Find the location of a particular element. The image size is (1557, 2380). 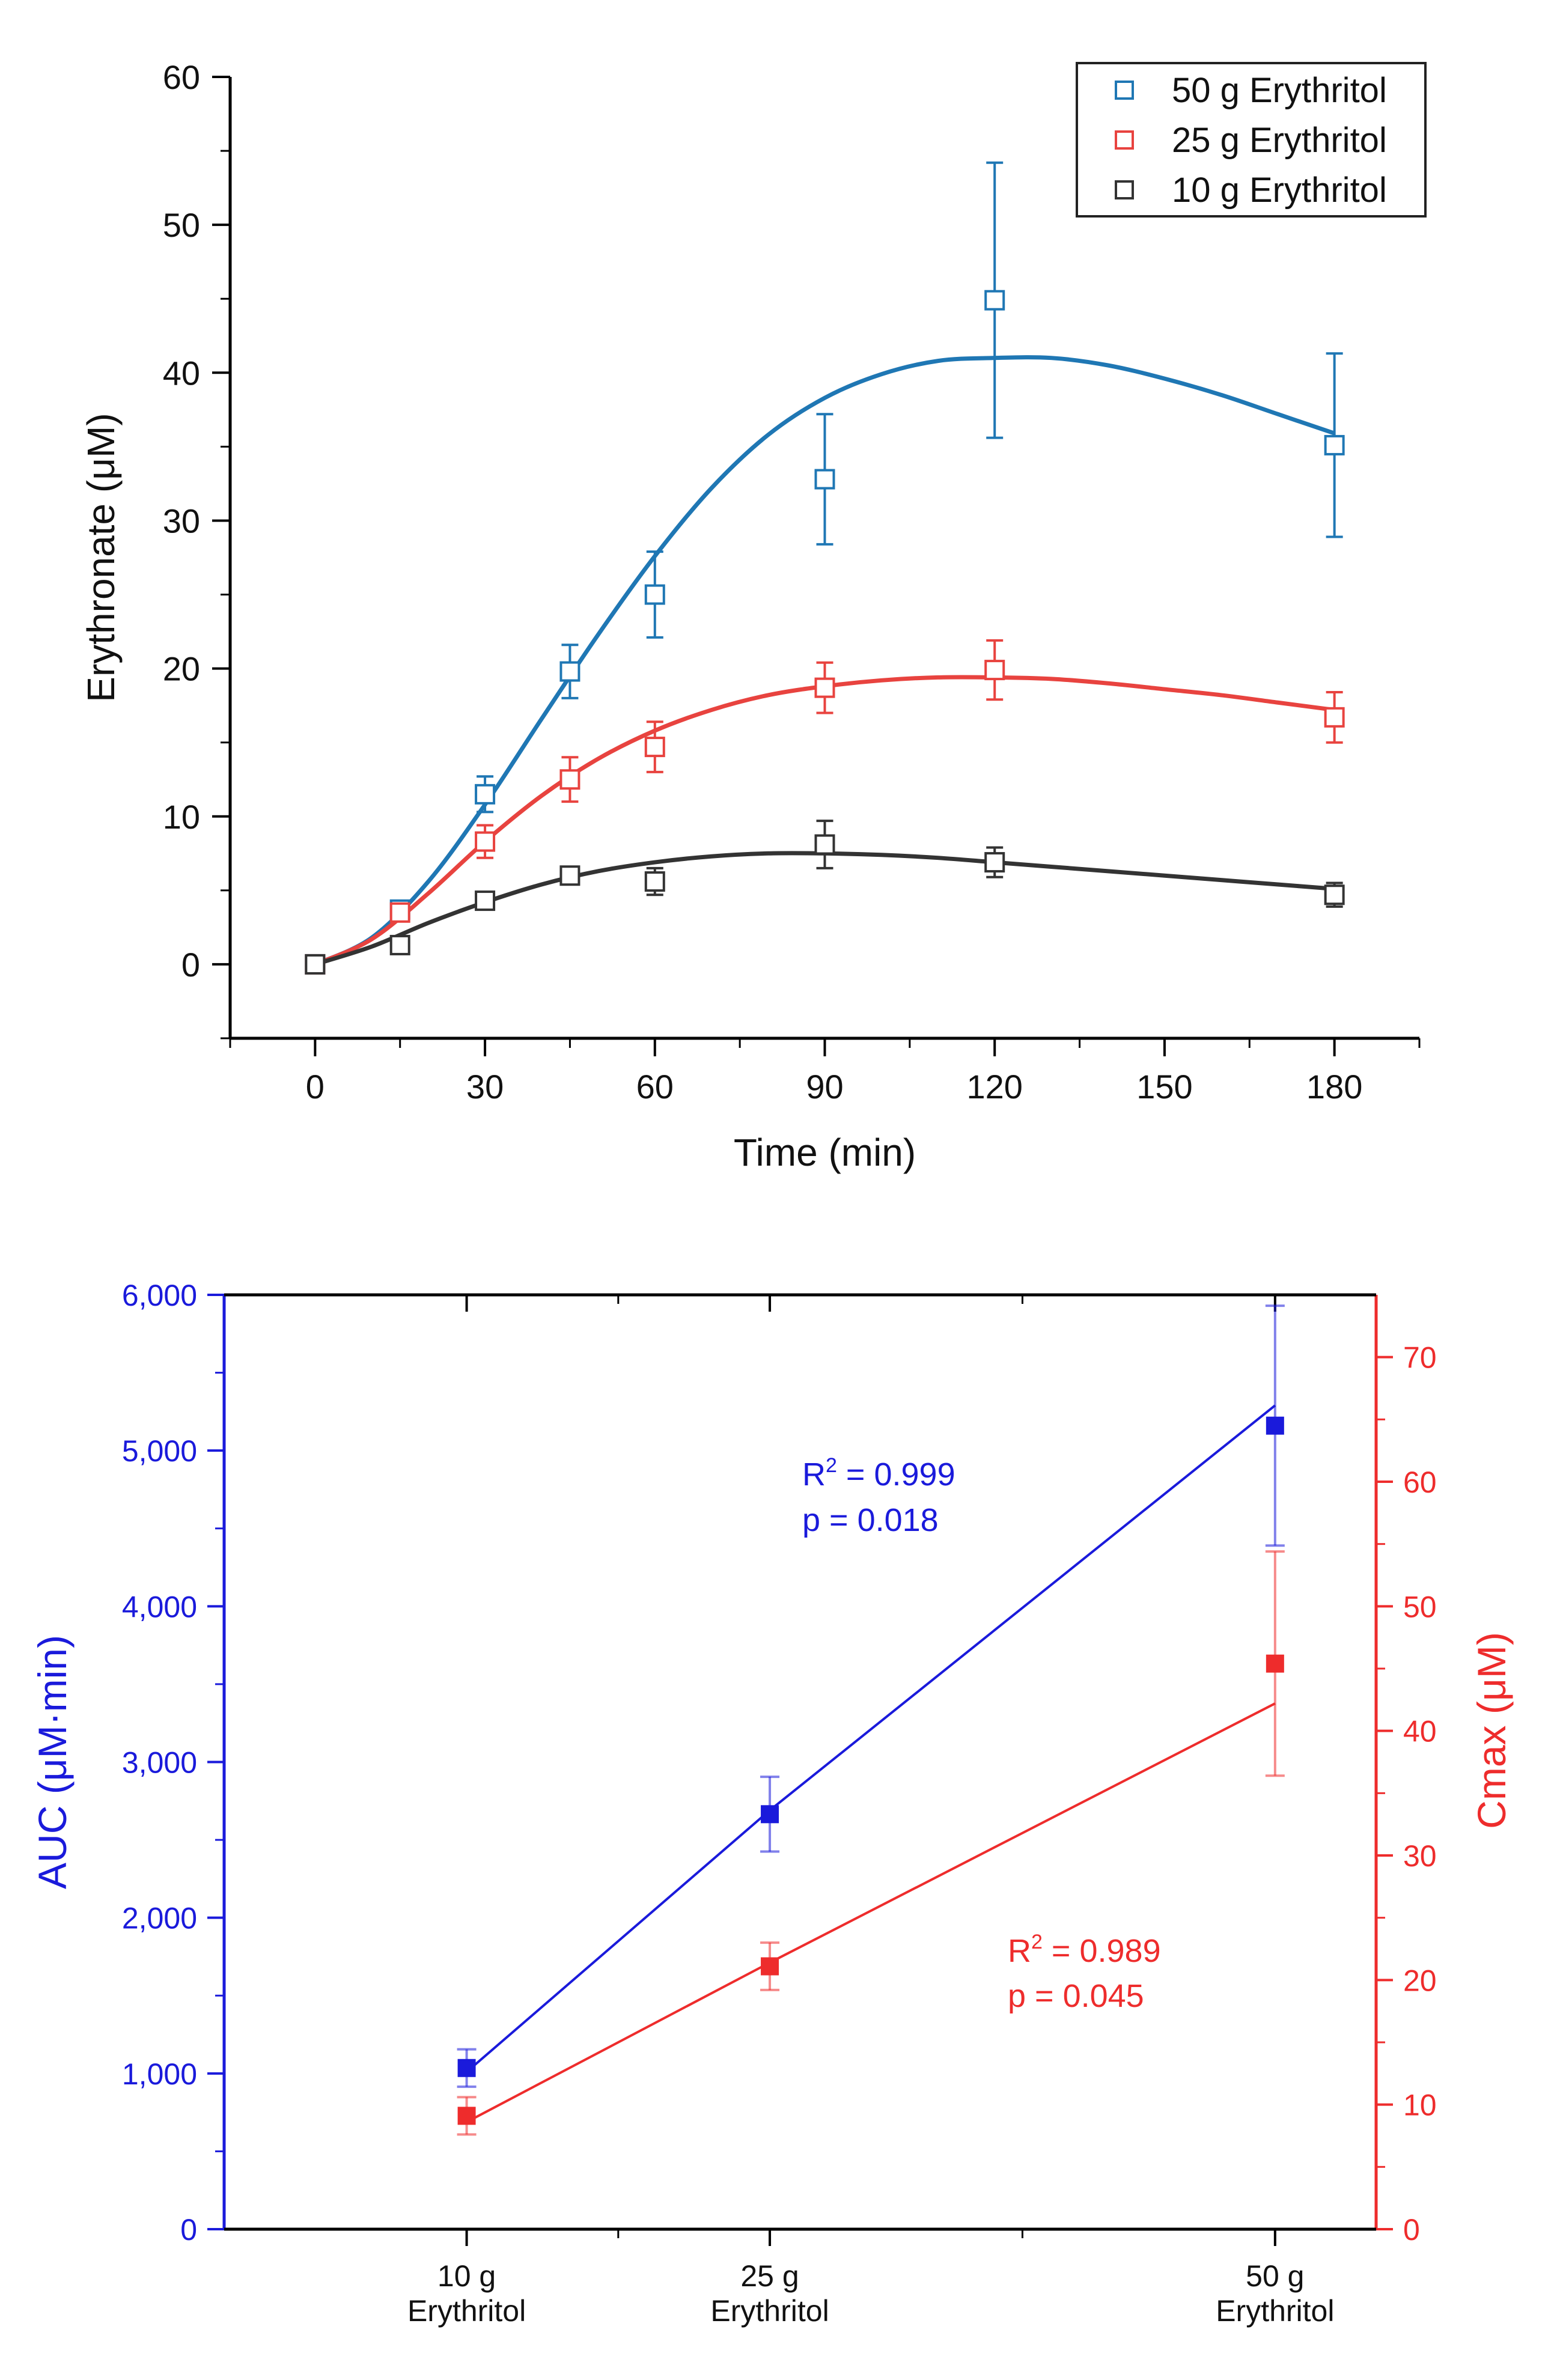

panel-b-right-tick-label: 0 is located at coordinates (1411, 2230).